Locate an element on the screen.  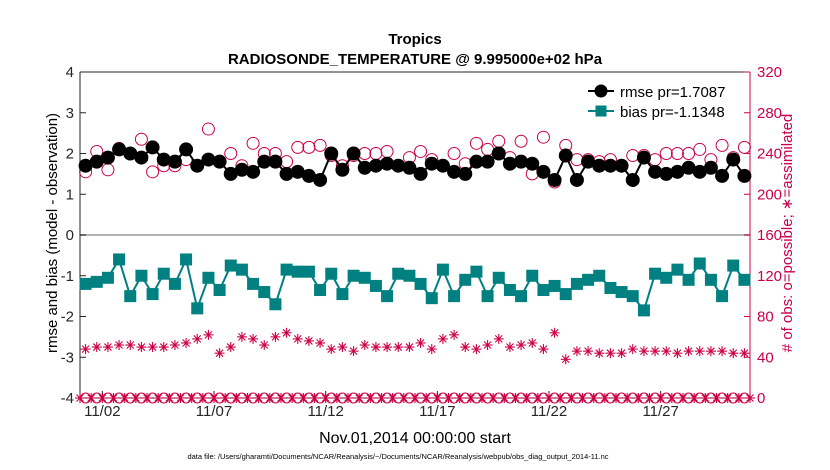
y-tick-label-right: 240 is located at coordinates (769, 154).